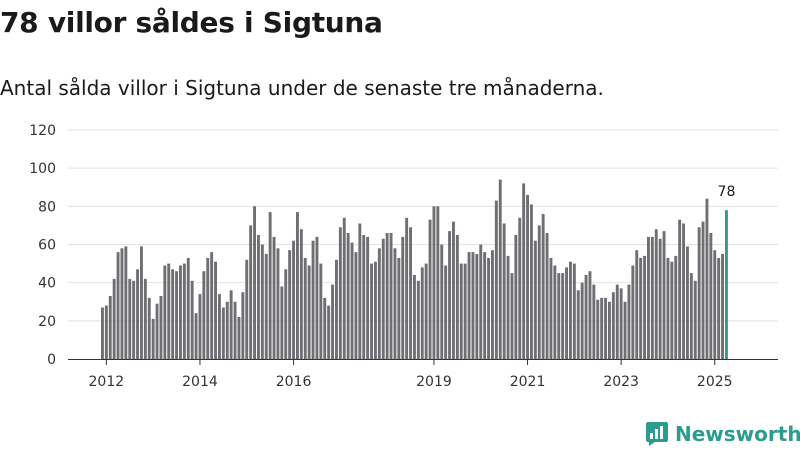 Image resolution: width=800 pixels, height=450 pixels. What do you see at coordinates (200, 382) in the screenshot?
I see `x-tick-label-2014: 2014` at bounding box center [200, 382].